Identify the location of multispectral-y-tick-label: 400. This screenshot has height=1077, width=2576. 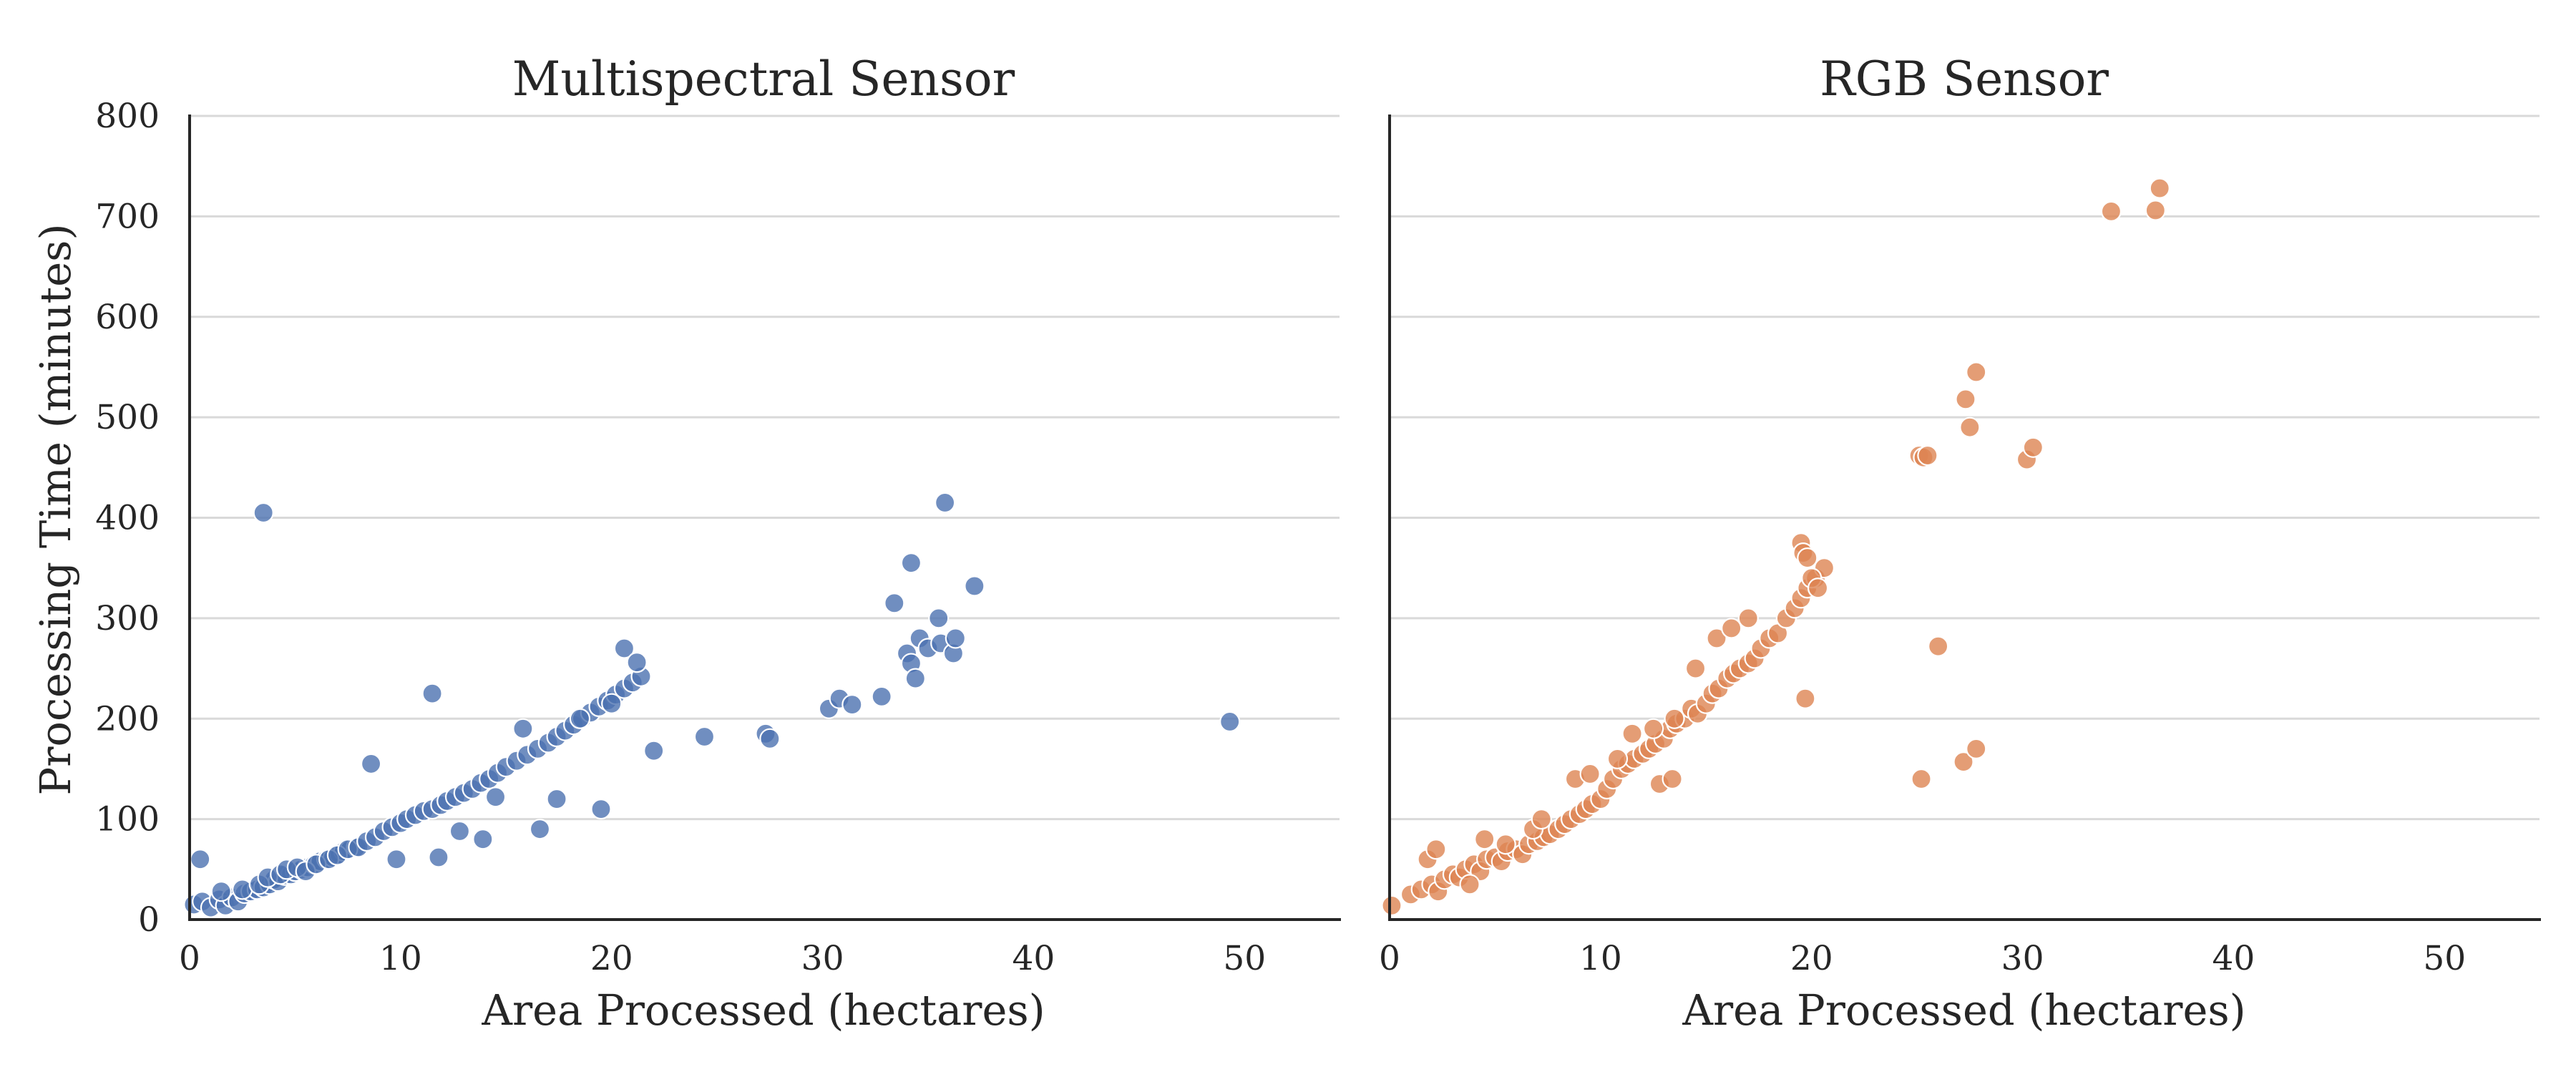
(127, 518).